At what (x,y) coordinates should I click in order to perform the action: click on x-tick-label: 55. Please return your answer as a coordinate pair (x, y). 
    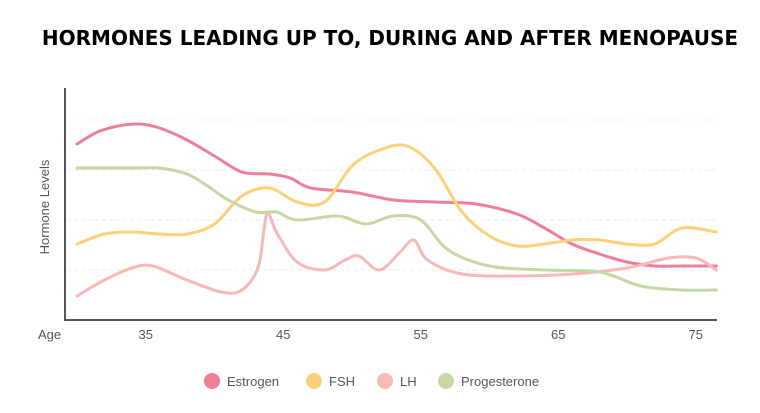
    Looking at the image, I should click on (421, 334).